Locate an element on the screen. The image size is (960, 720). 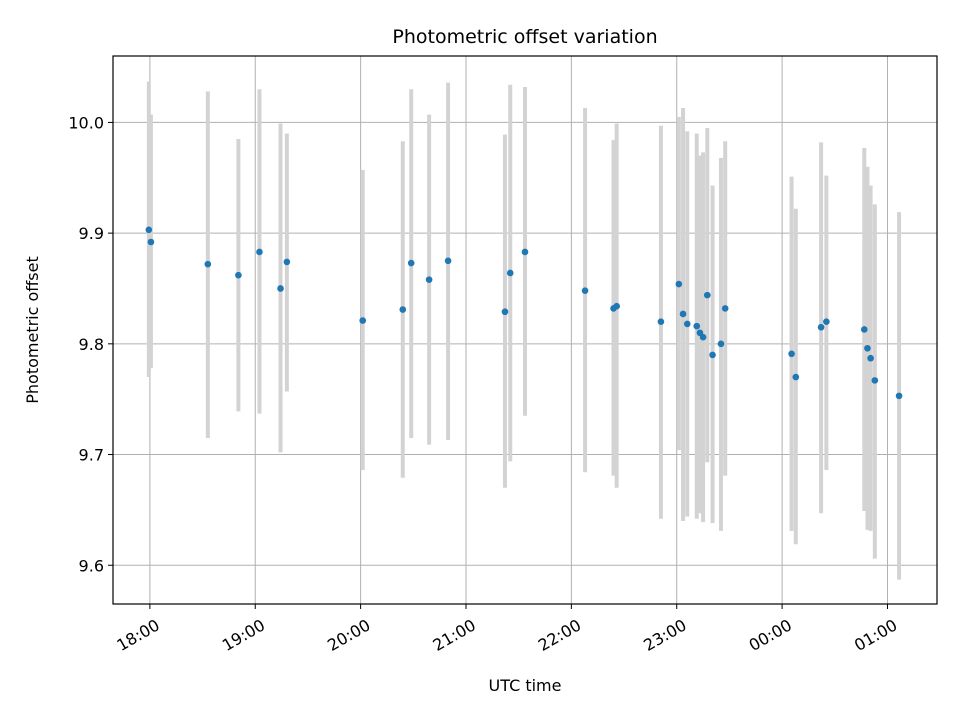
y-tick-label: 9.6 is located at coordinates (91, 565).